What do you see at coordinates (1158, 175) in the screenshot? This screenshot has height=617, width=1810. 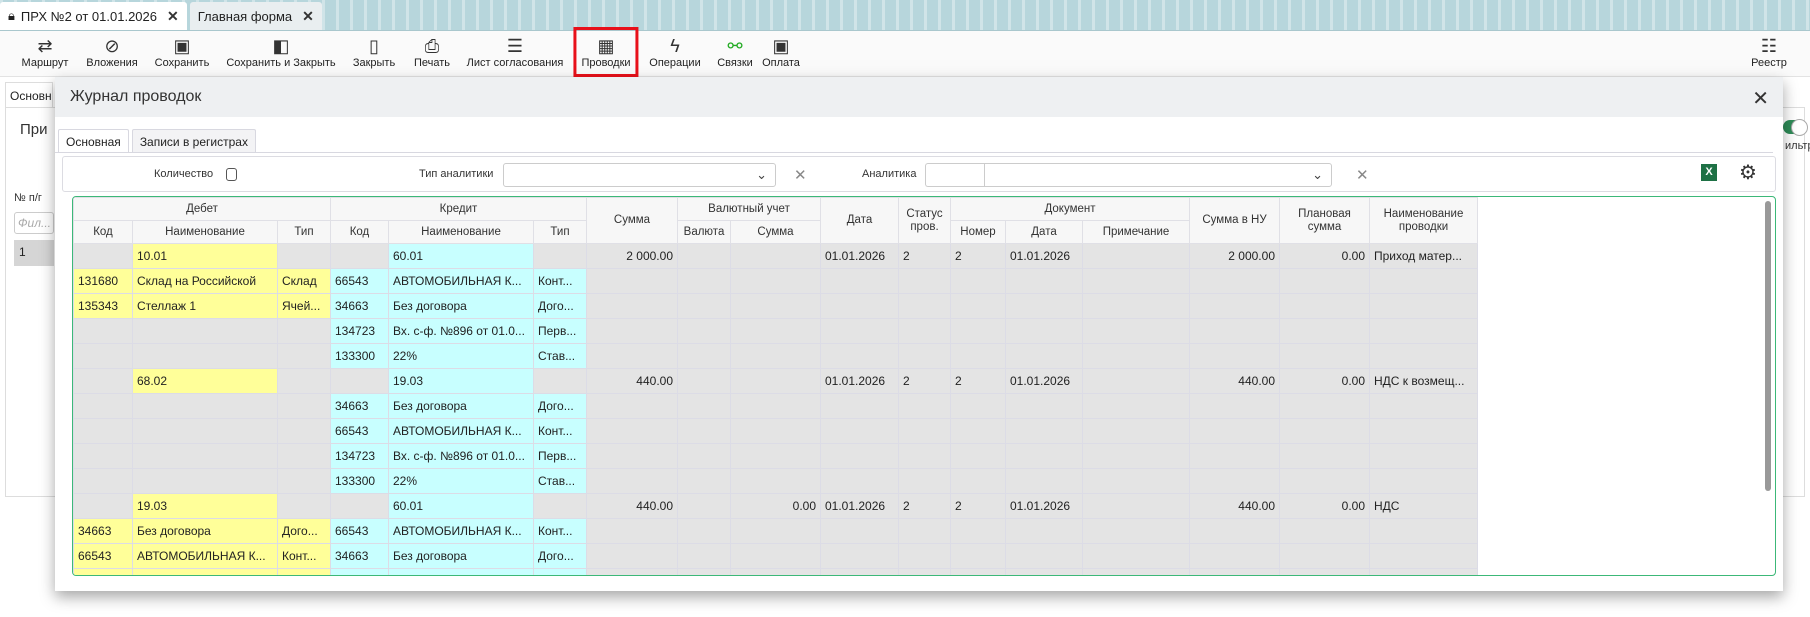 I see `analytics-select: ⌄` at bounding box center [1158, 175].